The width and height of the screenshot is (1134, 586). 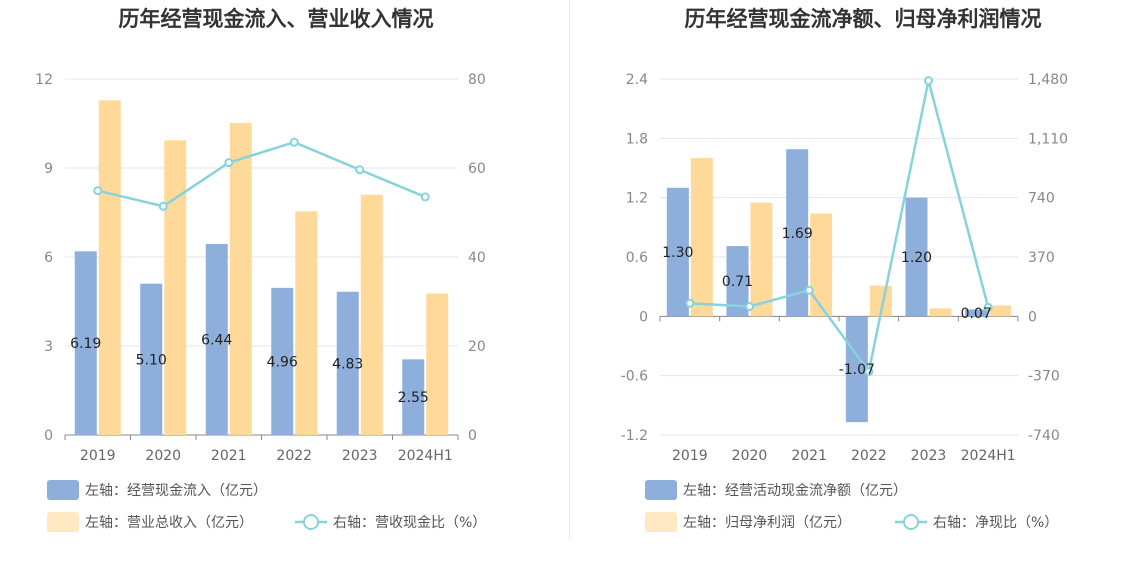 What do you see at coordinates (48, 347) in the screenshot?
I see `left-axis-tick-label: 3` at bounding box center [48, 347].